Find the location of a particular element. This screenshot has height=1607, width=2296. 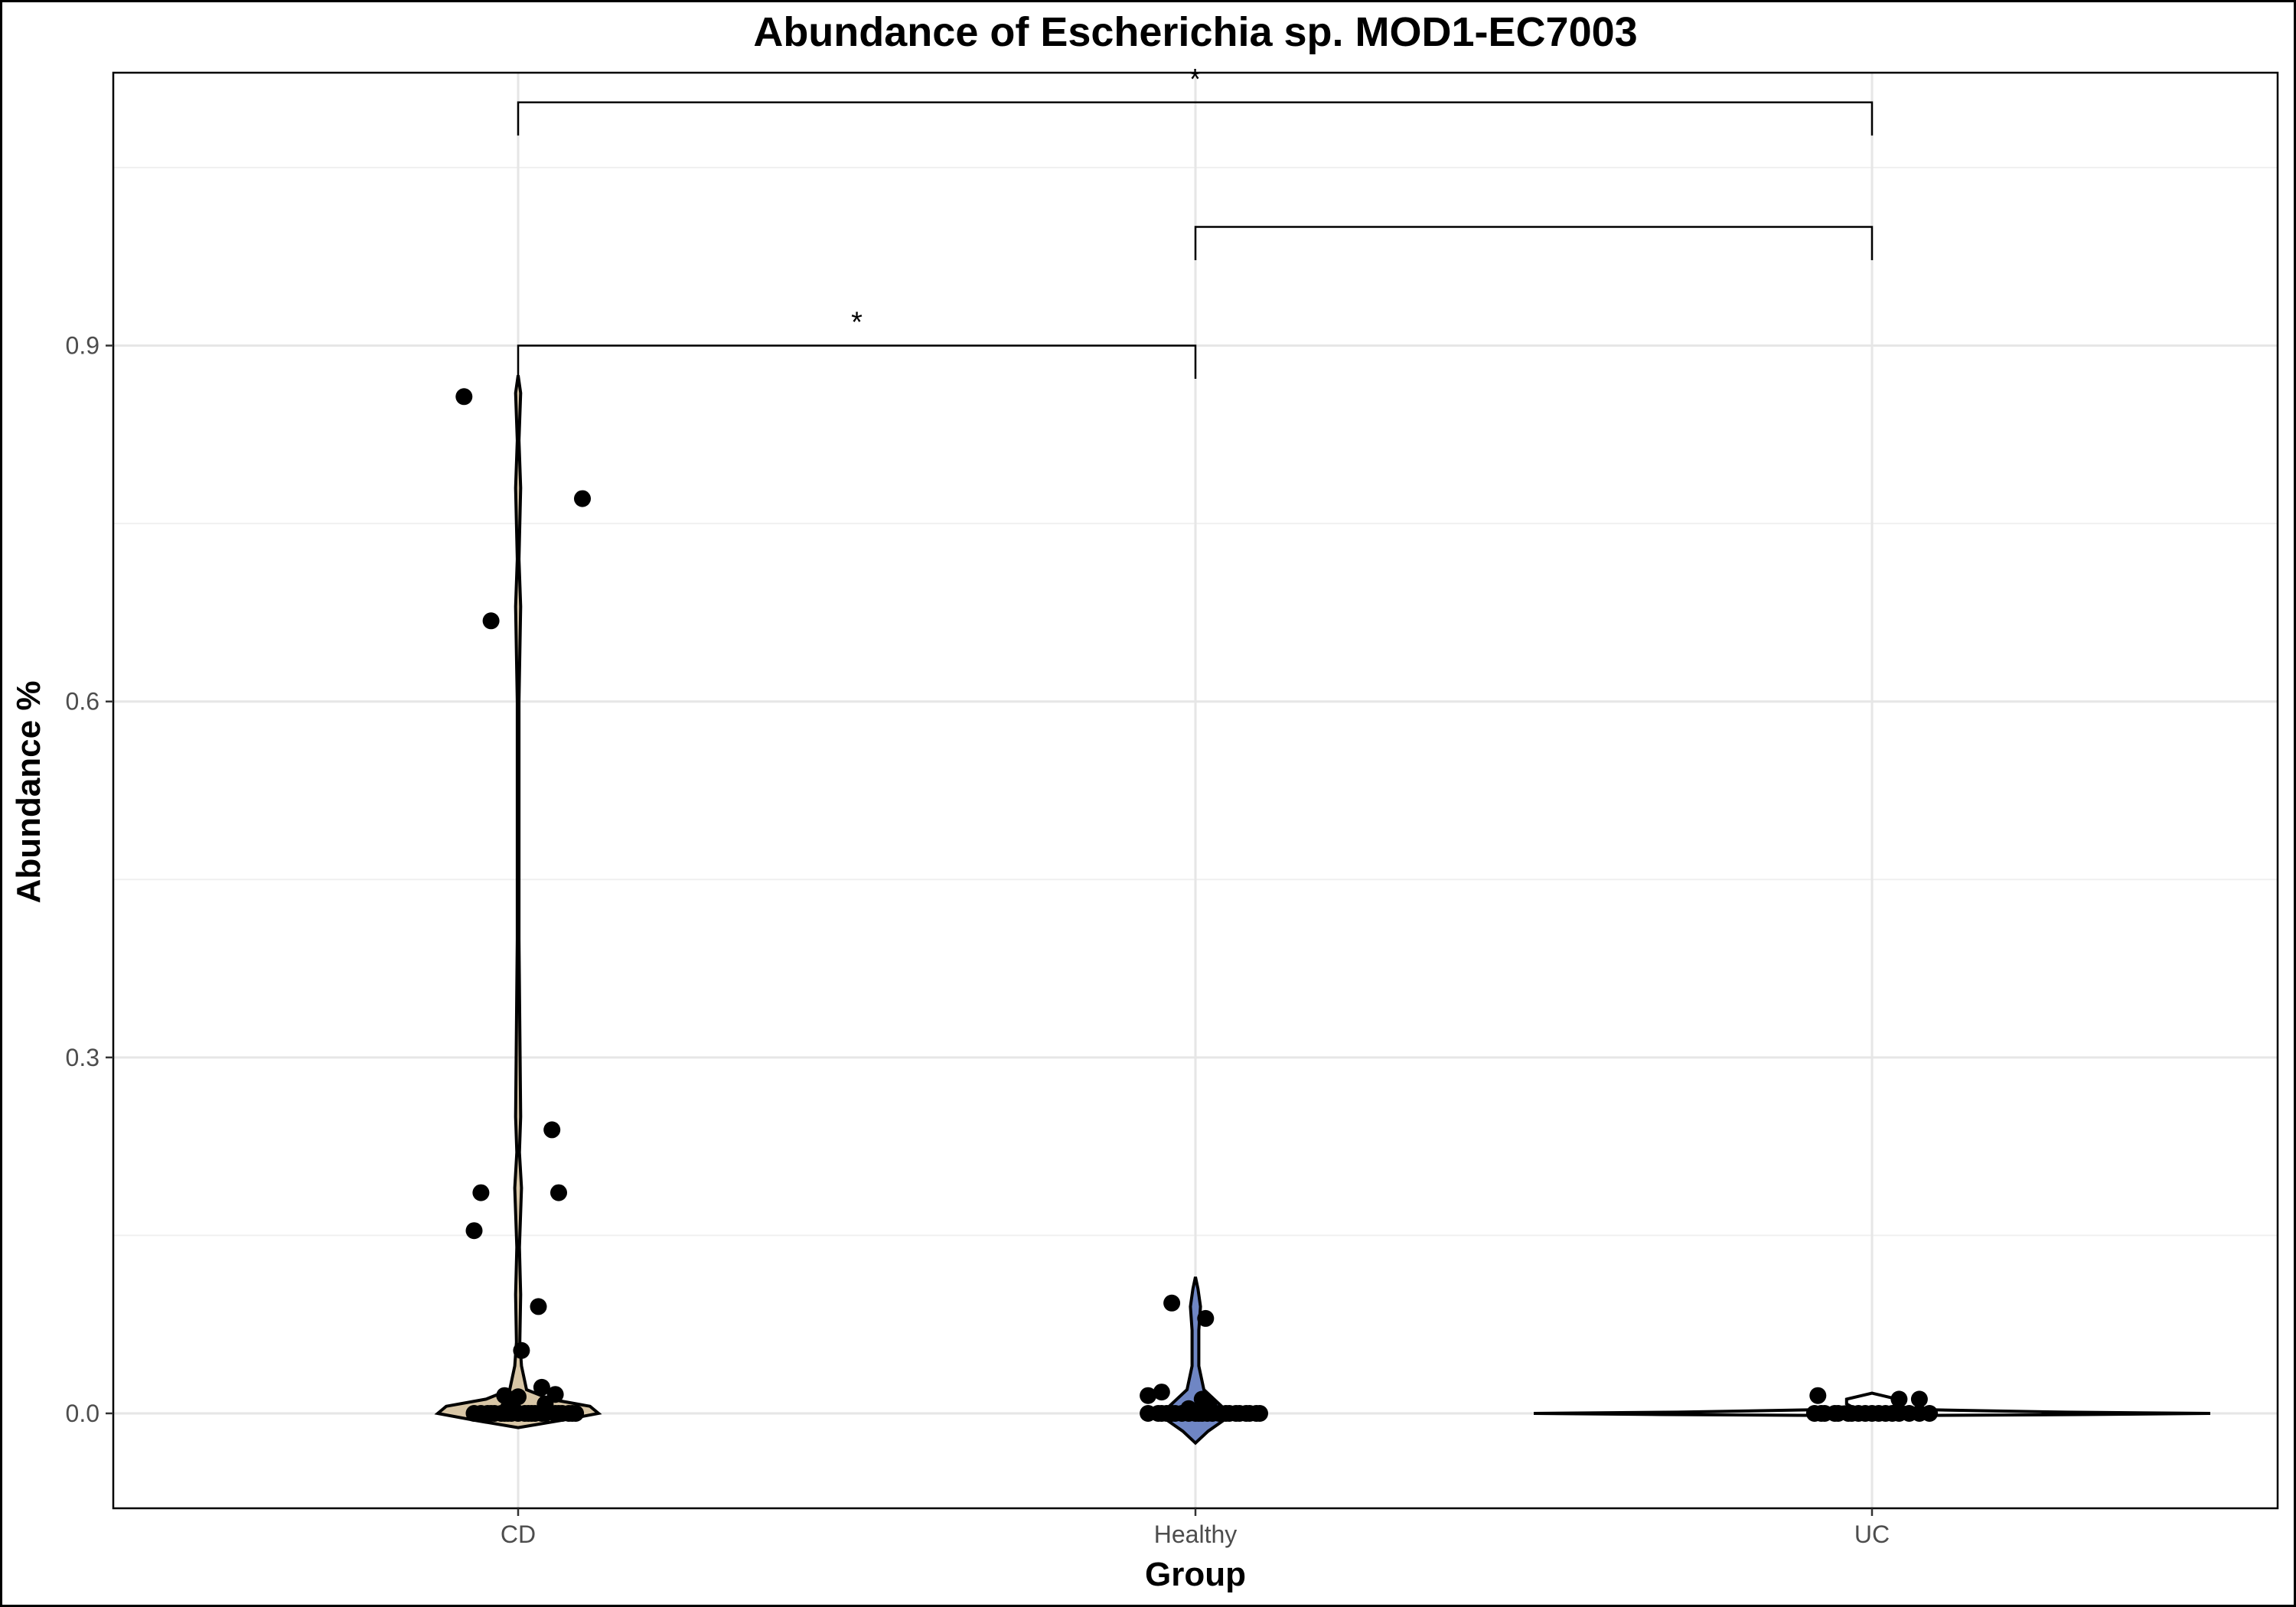

x-axis-ticks: CD Healthy UC is located at coordinates (1195, 1528).